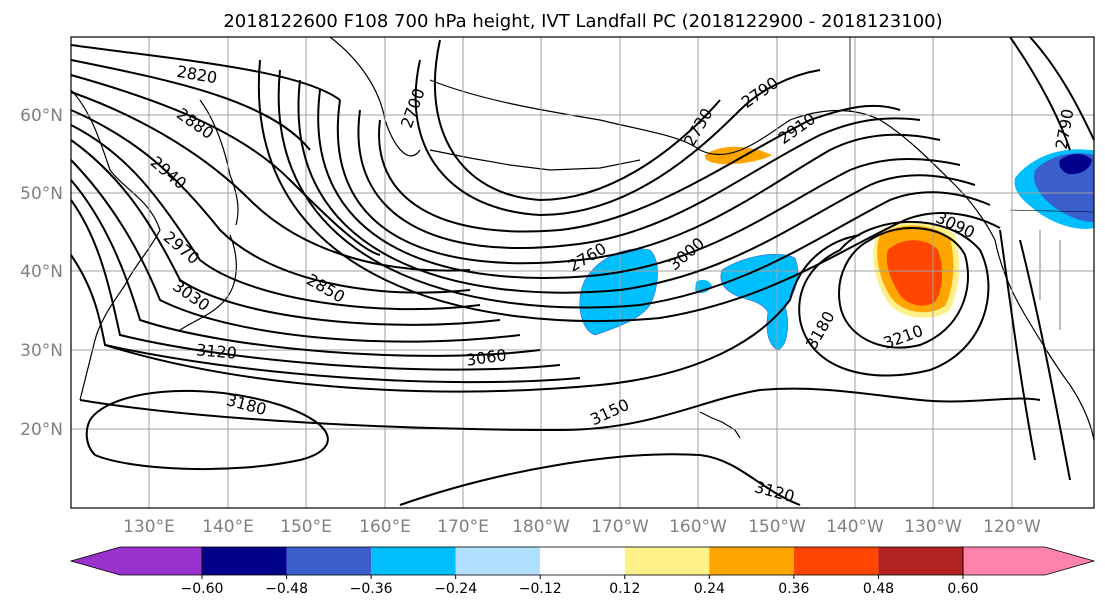 The width and height of the screenshot is (1105, 601). What do you see at coordinates (115, 245) in the screenshot?
I see `coast-asia` at bounding box center [115, 245].